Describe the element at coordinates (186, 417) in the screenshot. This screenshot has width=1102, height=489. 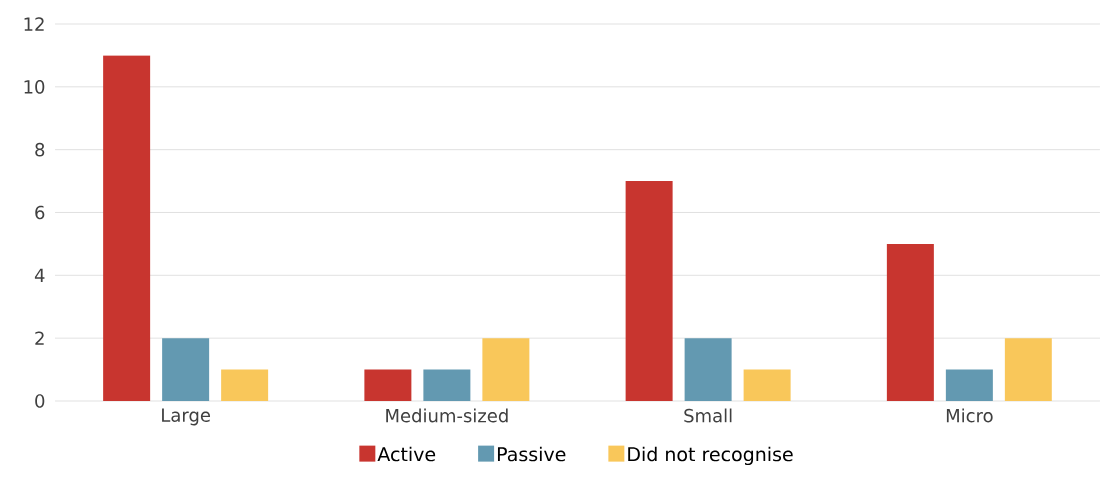
I see `x-tick-label: Large` at that location.